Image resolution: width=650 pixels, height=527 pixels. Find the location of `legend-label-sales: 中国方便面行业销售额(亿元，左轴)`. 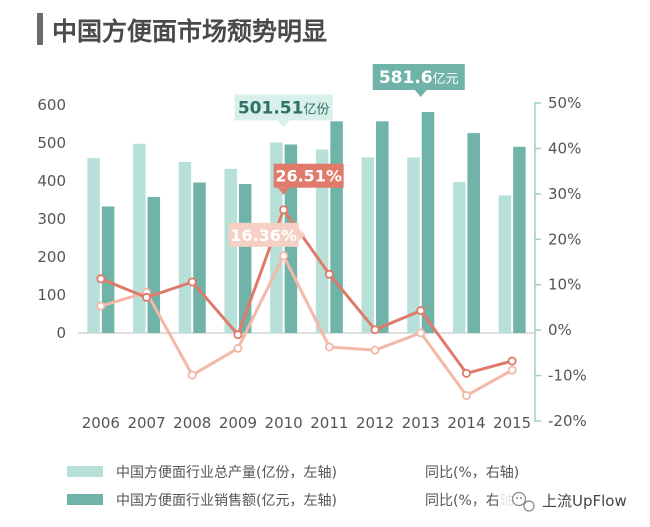

legend-label-sales: 中国方便面行业销售额(亿元，左轴) is located at coordinates (226, 501).